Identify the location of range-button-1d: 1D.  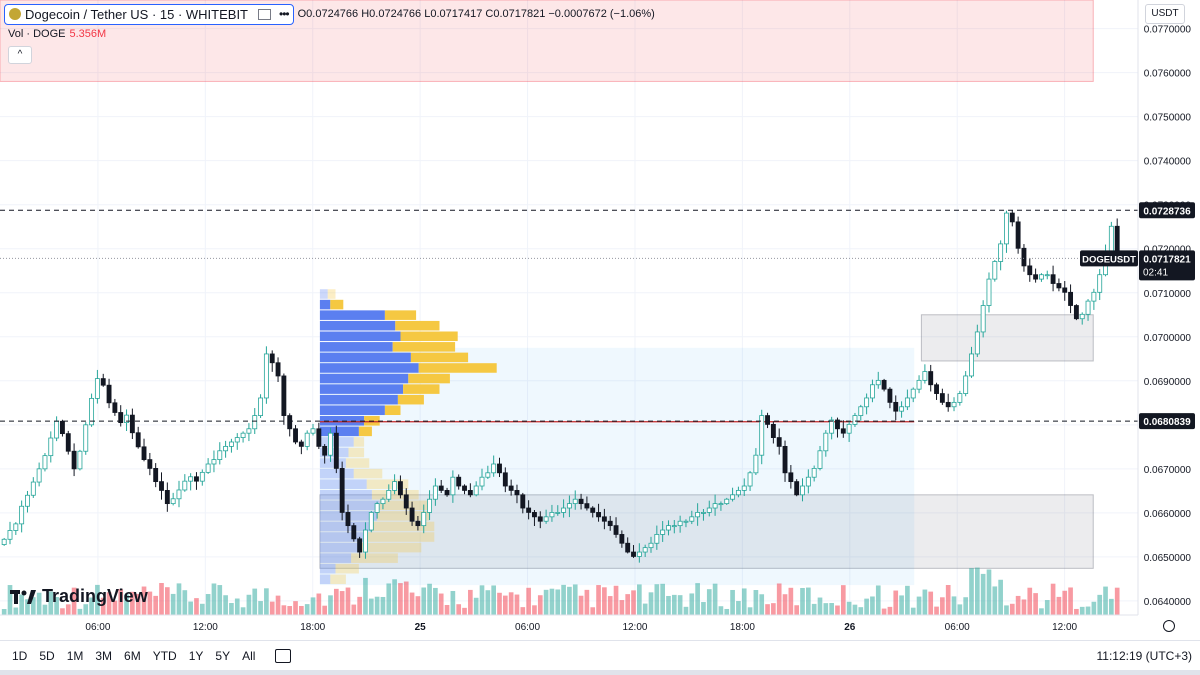
(20, 656).